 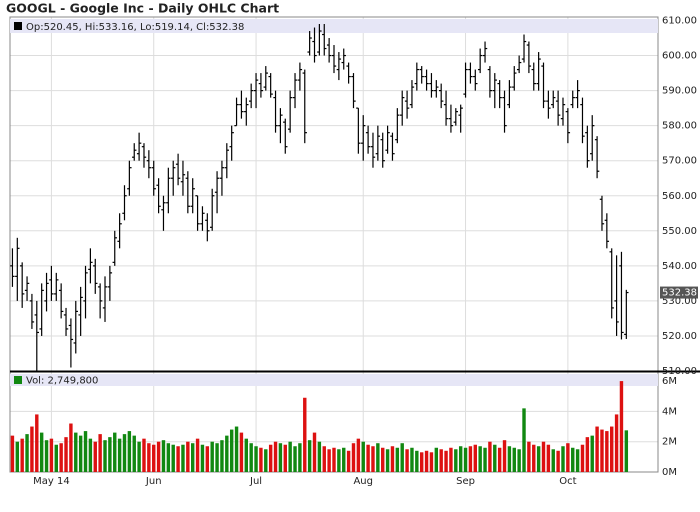 What do you see at coordinates (62, 381) in the screenshot?
I see `volume-legend: Vol: 2,749,800` at bounding box center [62, 381].